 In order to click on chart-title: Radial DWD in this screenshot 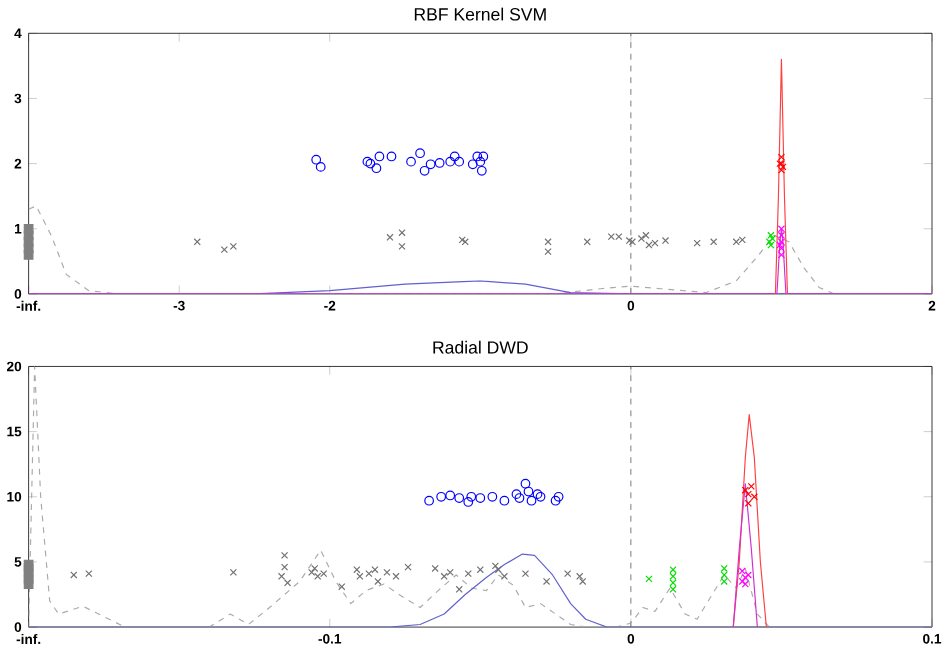, I will do `click(480, 347)`.